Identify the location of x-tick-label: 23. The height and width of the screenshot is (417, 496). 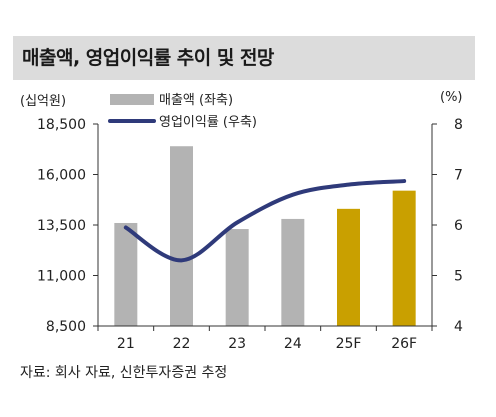
(237, 344).